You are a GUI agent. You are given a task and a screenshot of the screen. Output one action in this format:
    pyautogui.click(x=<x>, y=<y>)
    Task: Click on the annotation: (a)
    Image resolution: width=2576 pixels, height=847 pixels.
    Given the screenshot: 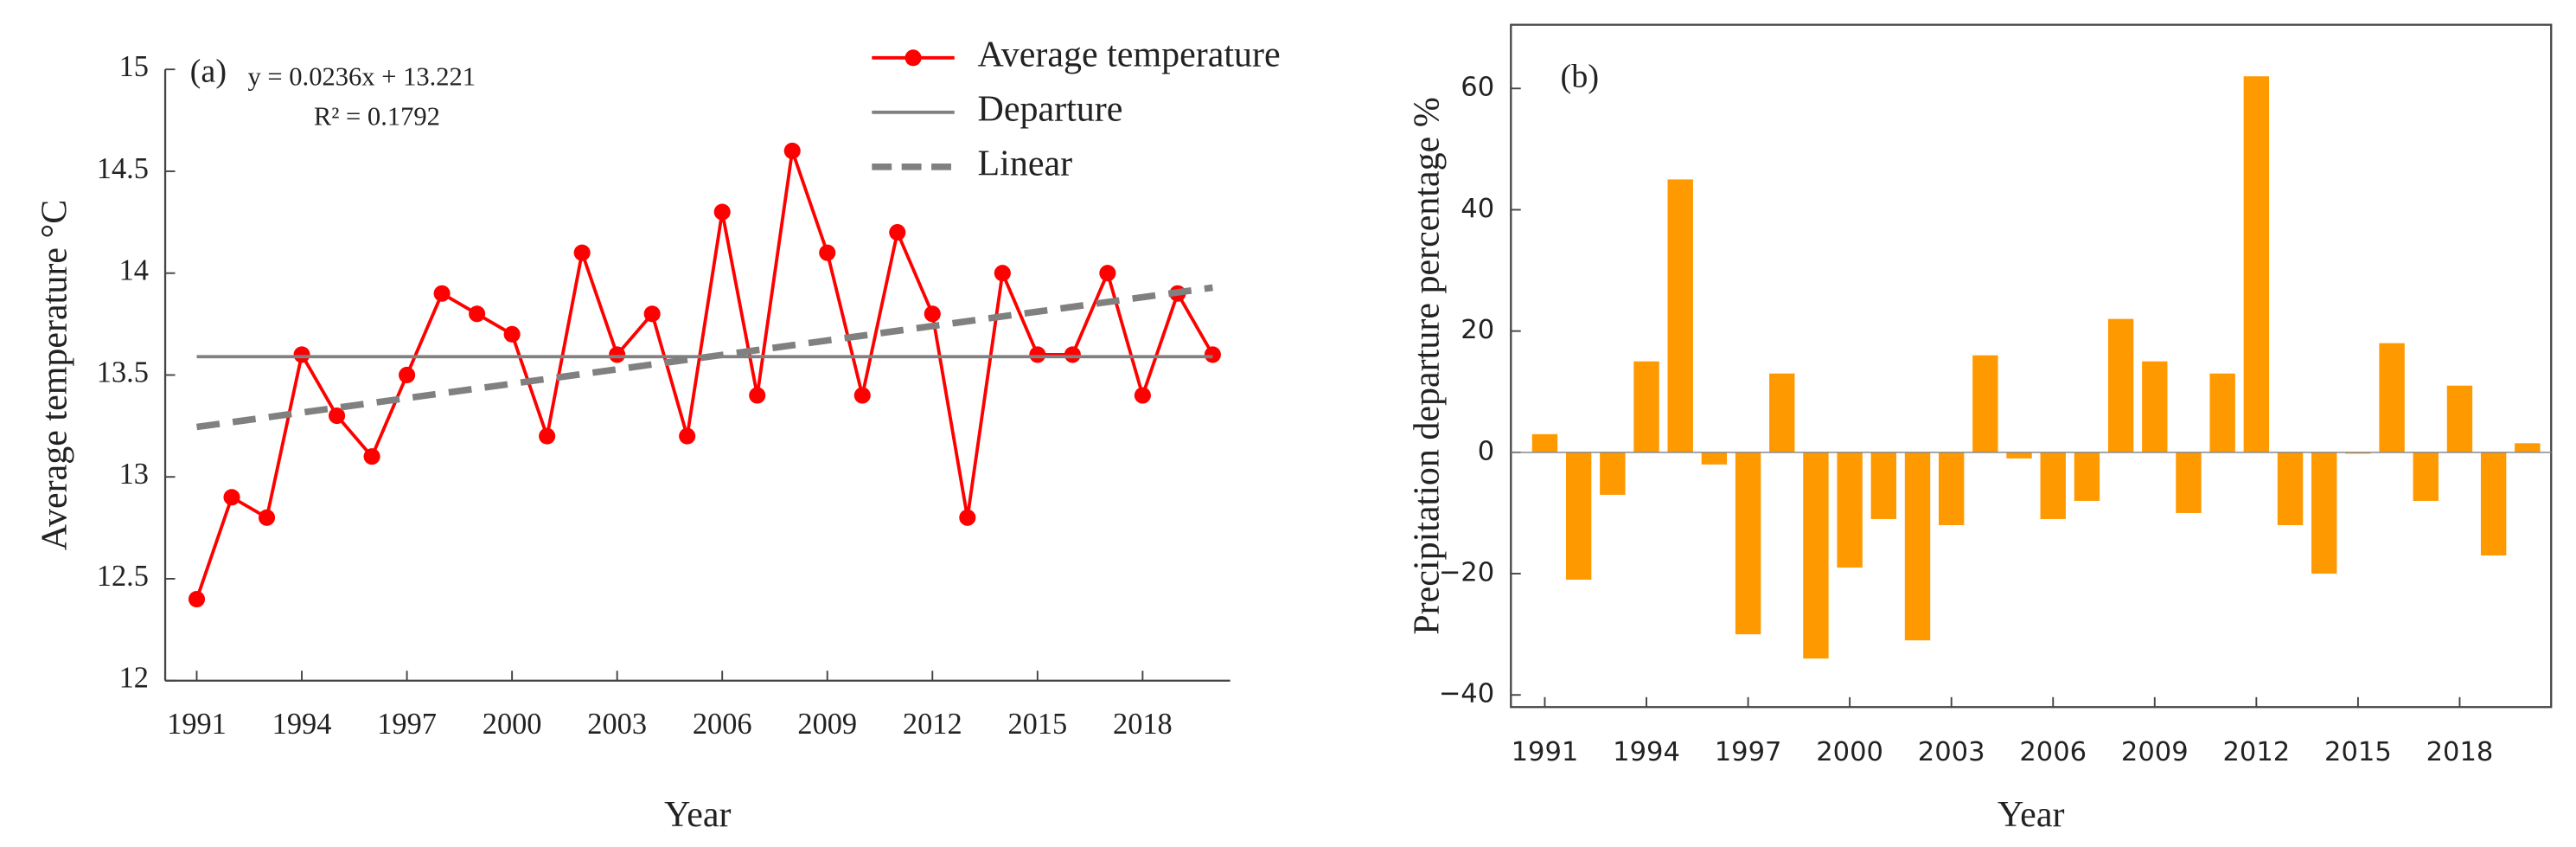 What is the action you would take?
    pyautogui.click(x=209, y=72)
    